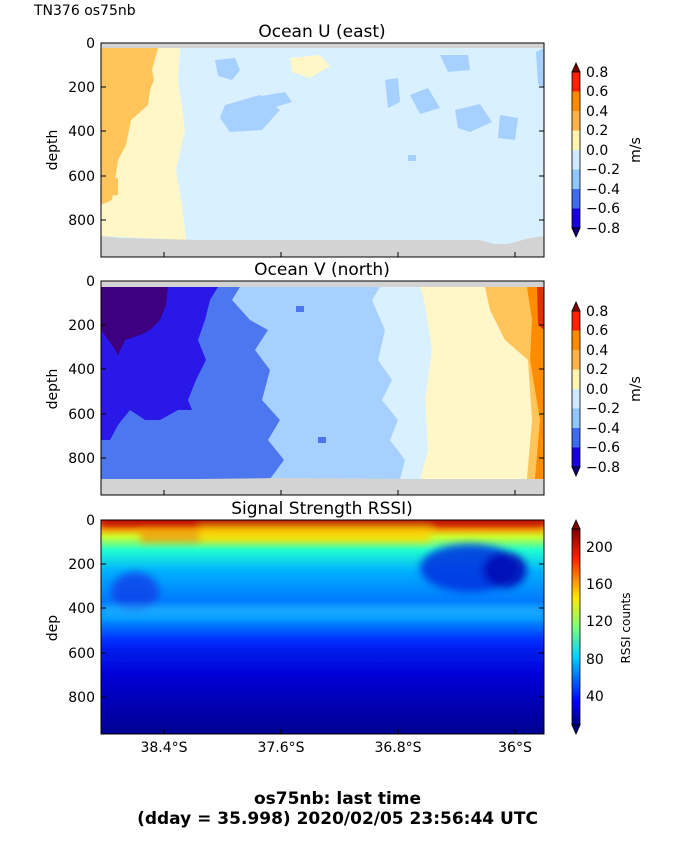  I want to click on v-cbar-tick-2: 0.4, so click(597, 351).